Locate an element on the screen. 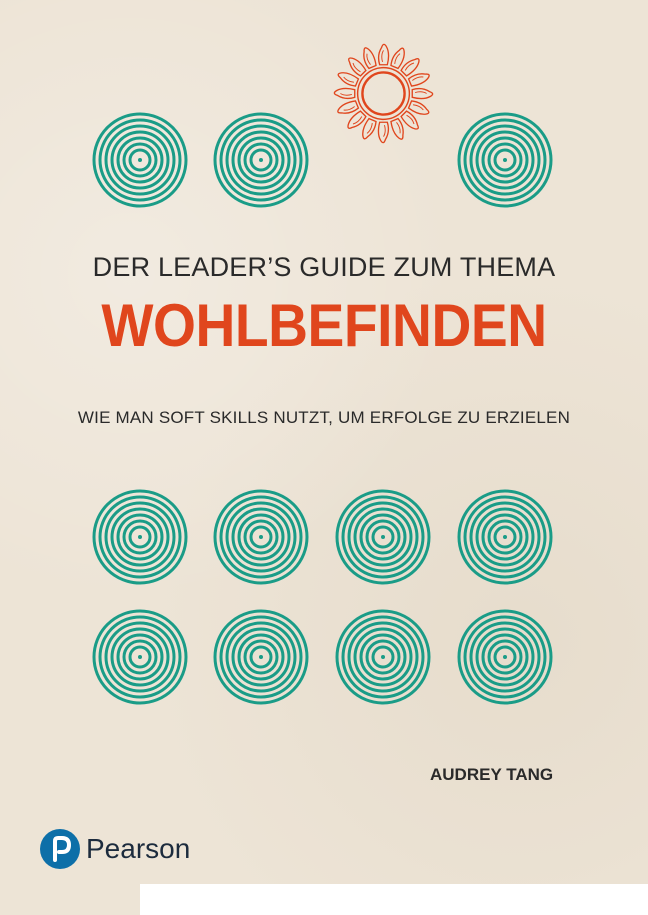 This screenshot has height=915, width=648. cover-title: WOHLBEFINDEN is located at coordinates (324, 325).